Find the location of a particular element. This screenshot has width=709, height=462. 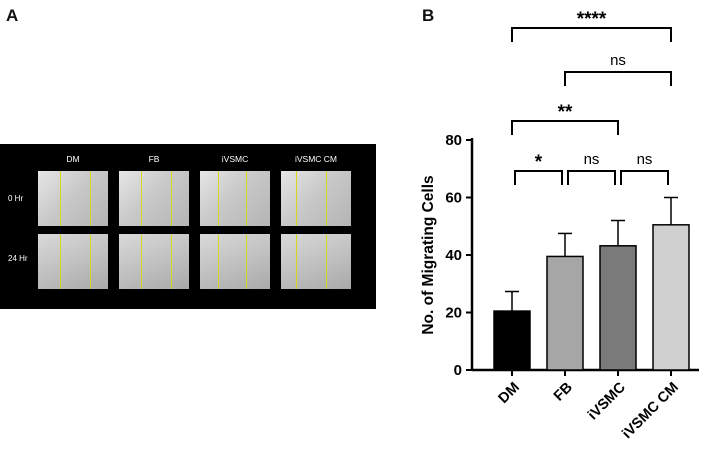

y-tick-label: 20 is located at coordinates (453, 313).